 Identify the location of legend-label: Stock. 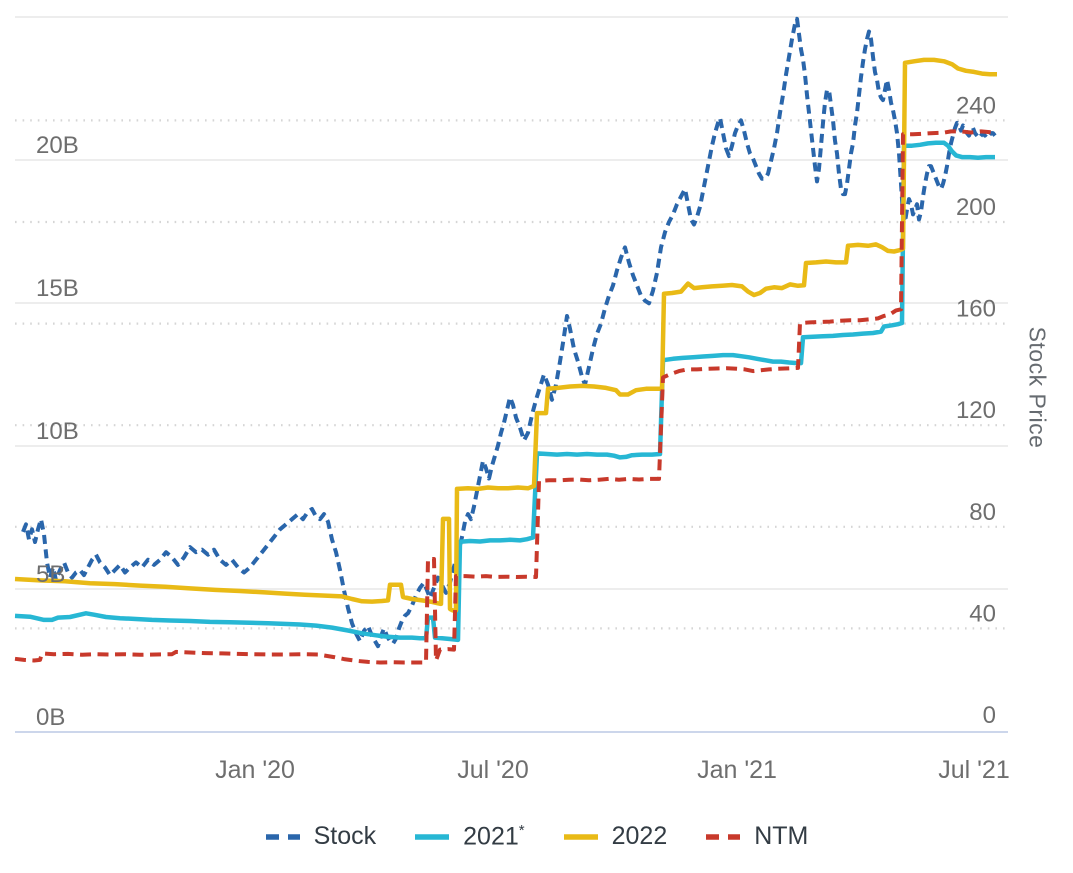
(345, 836).